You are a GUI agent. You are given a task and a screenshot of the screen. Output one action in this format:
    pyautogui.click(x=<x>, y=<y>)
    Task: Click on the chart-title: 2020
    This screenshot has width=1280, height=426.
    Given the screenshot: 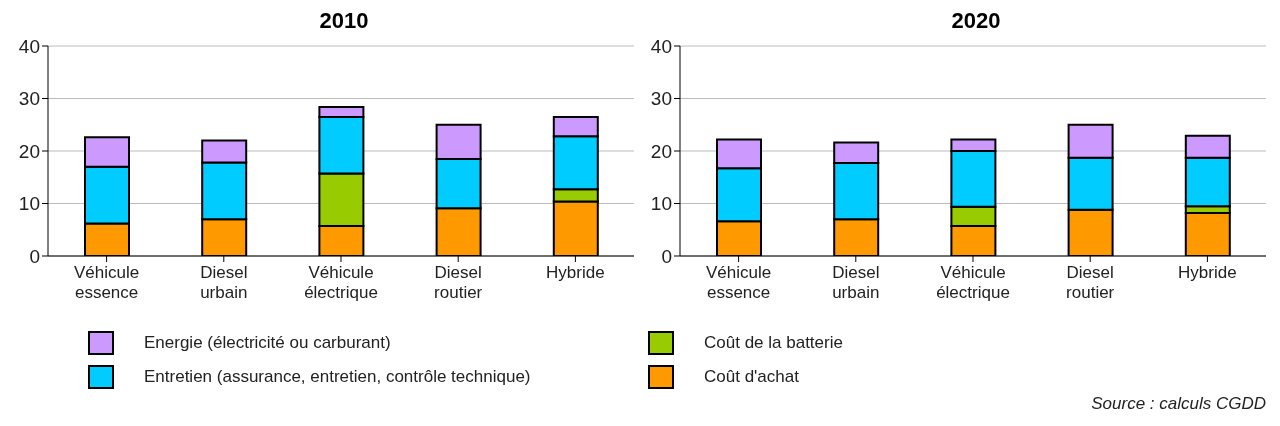 What is the action you would take?
    pyautogui.click(x=976, y=21)
    